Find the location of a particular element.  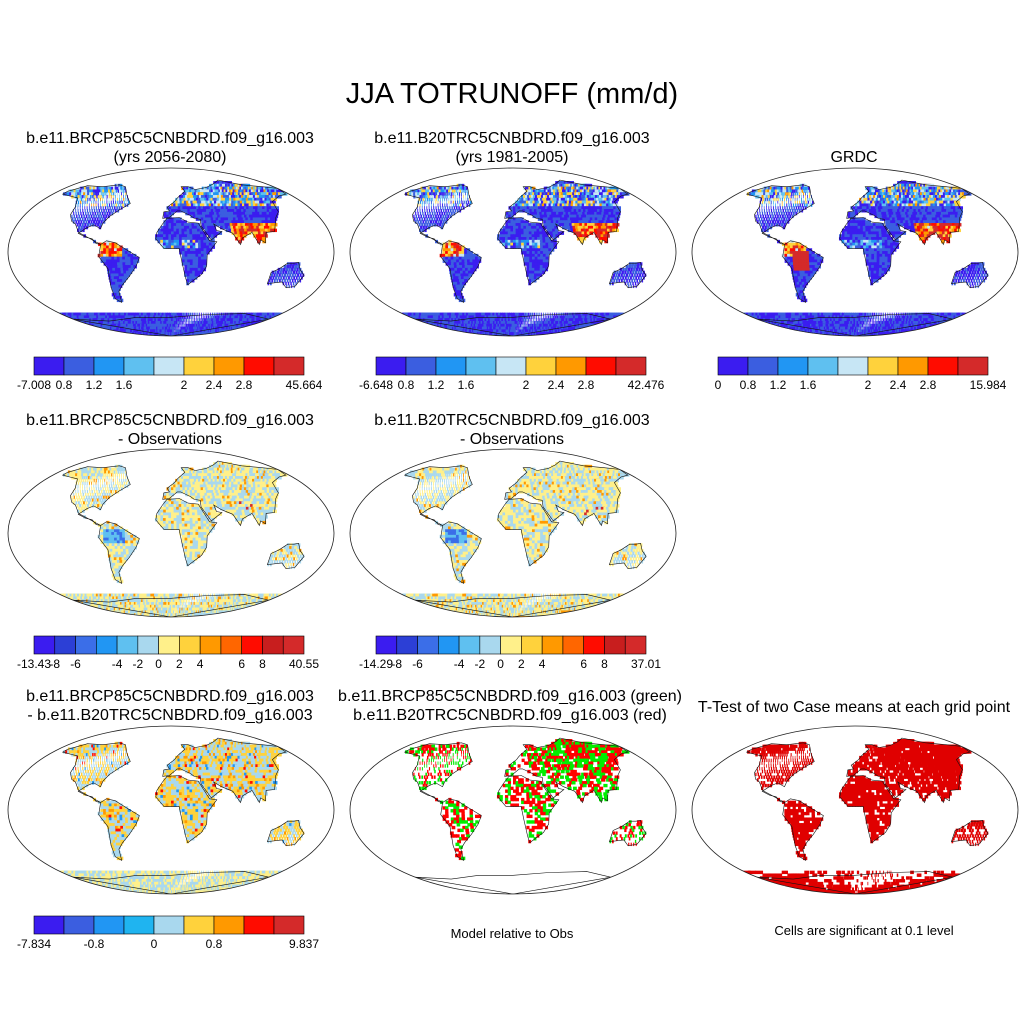

colorbar-label: 42.476 is located at coordinates (646, 385).